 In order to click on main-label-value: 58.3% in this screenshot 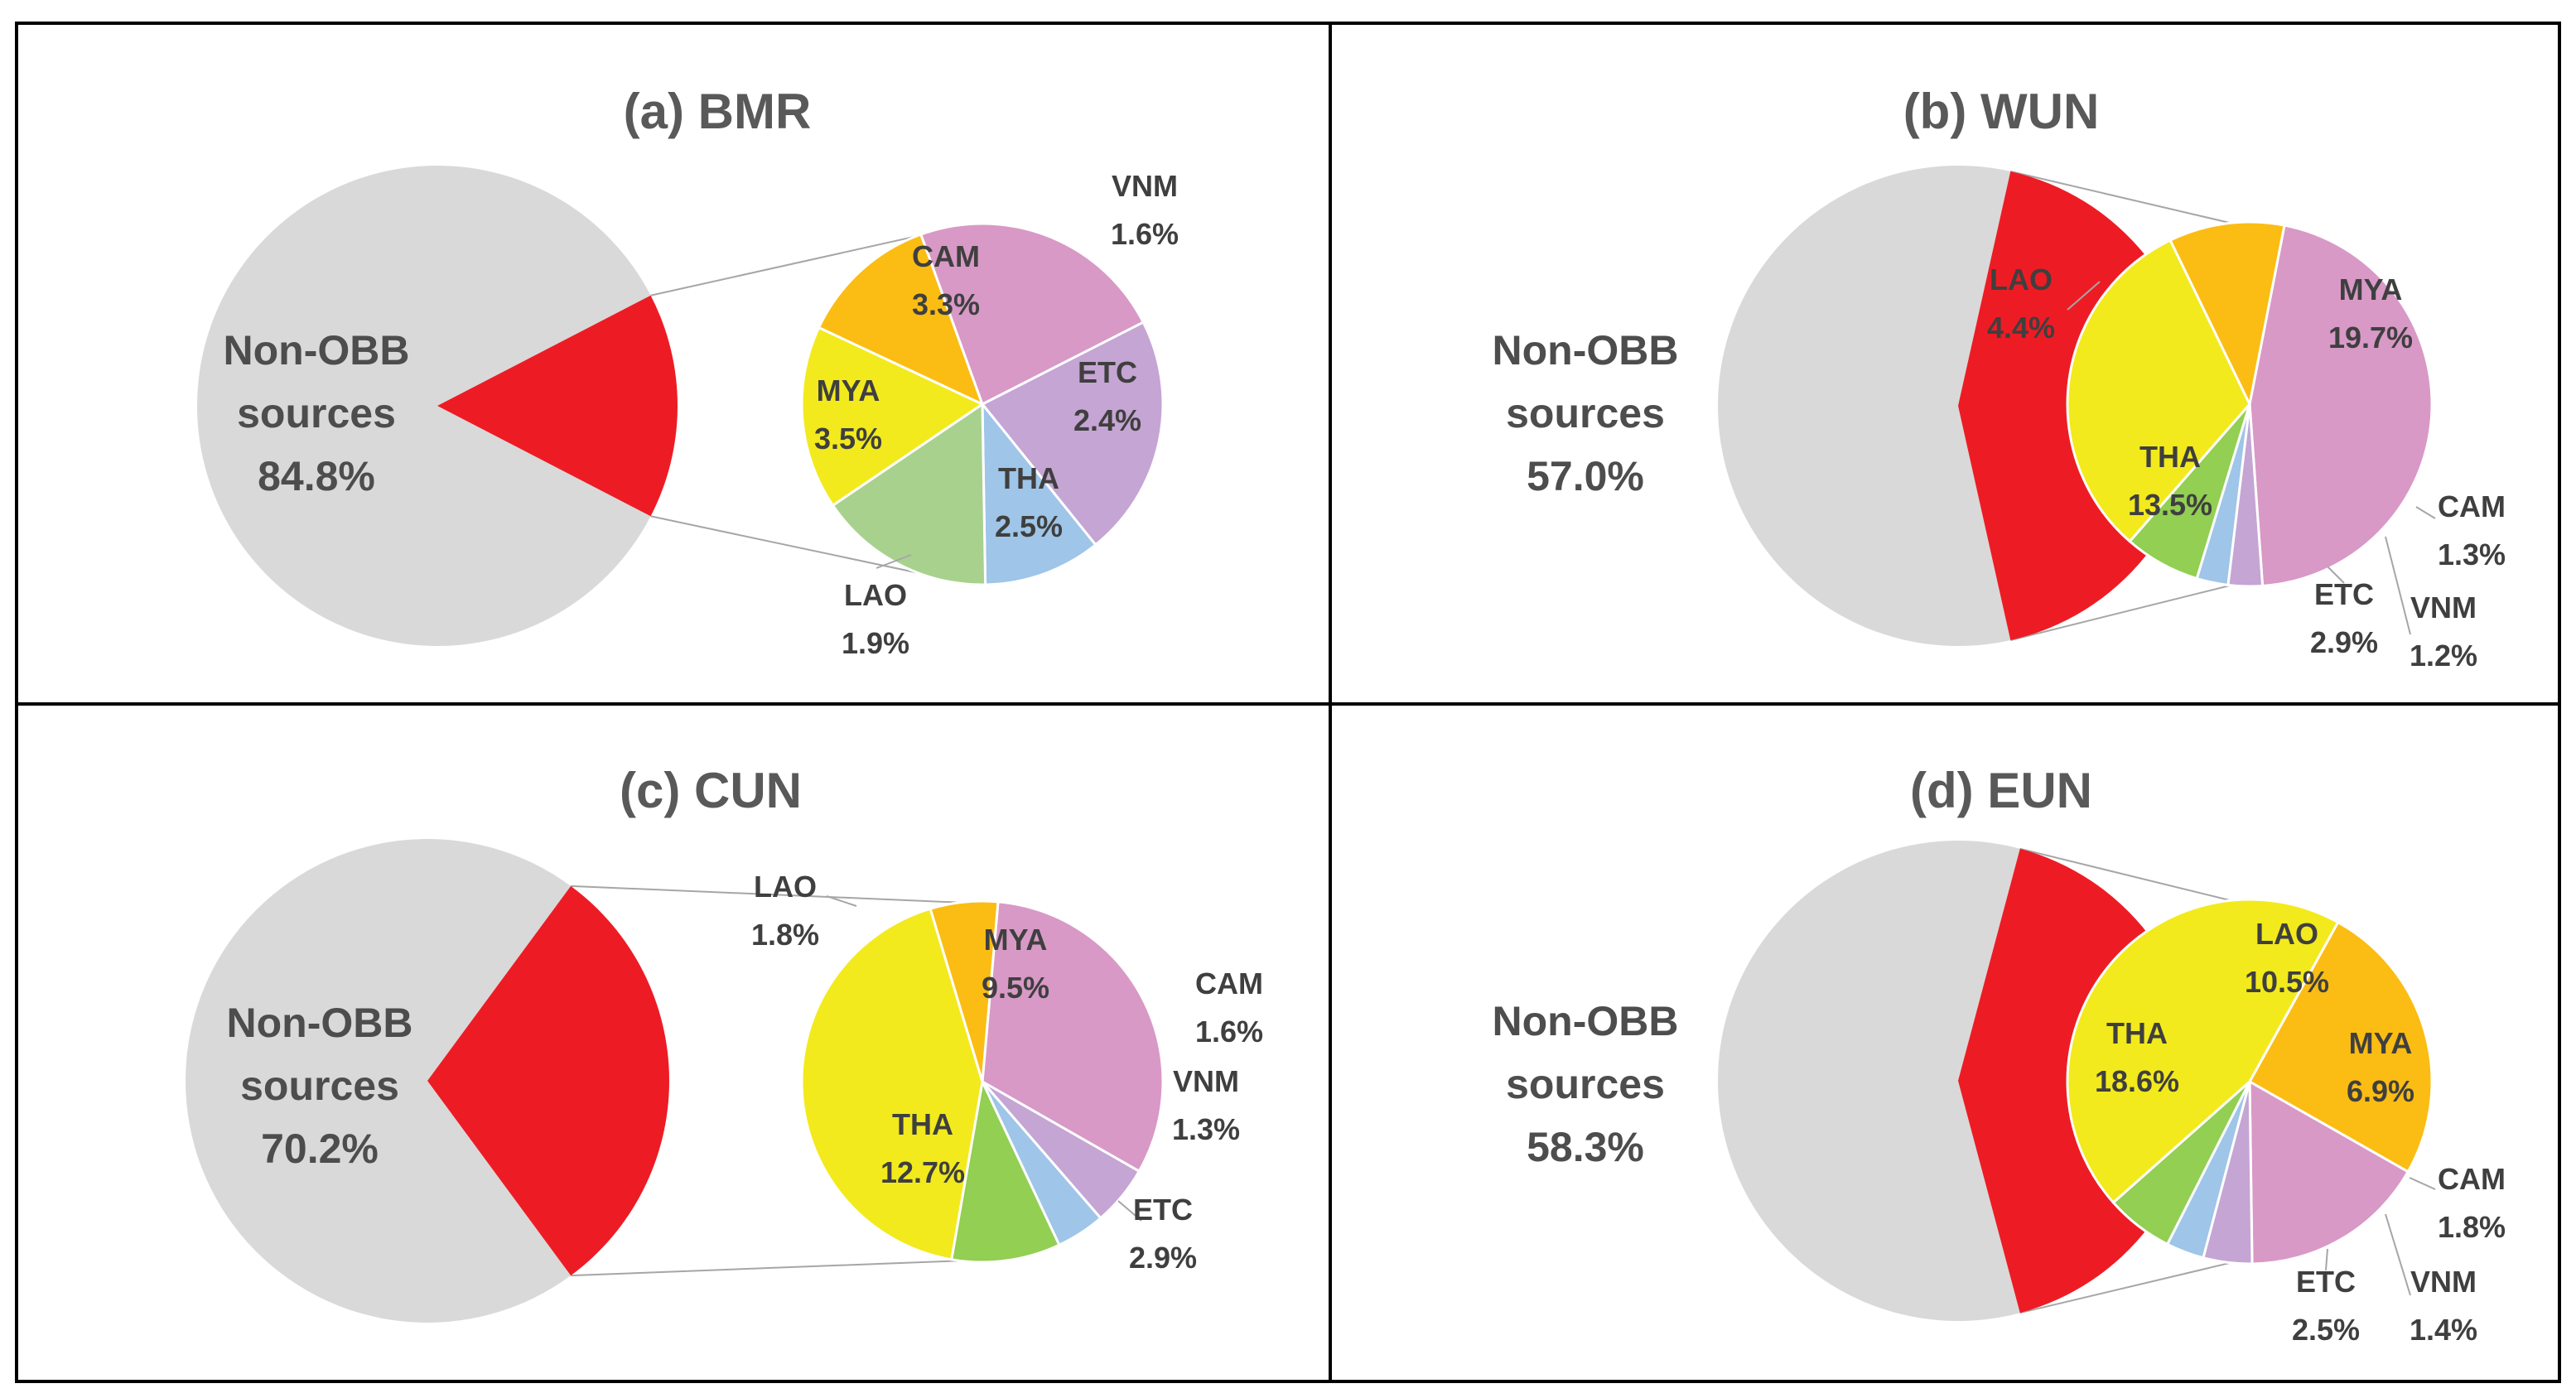, I will do `click(1586, 1147)`.